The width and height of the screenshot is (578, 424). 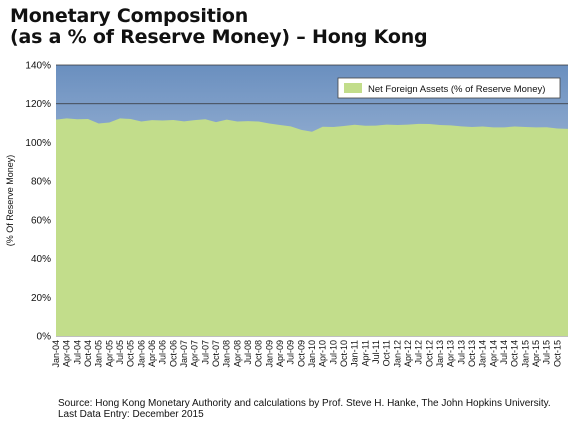 I want to click on x-tick-label: Oct-07, so click(x=216, y=353).